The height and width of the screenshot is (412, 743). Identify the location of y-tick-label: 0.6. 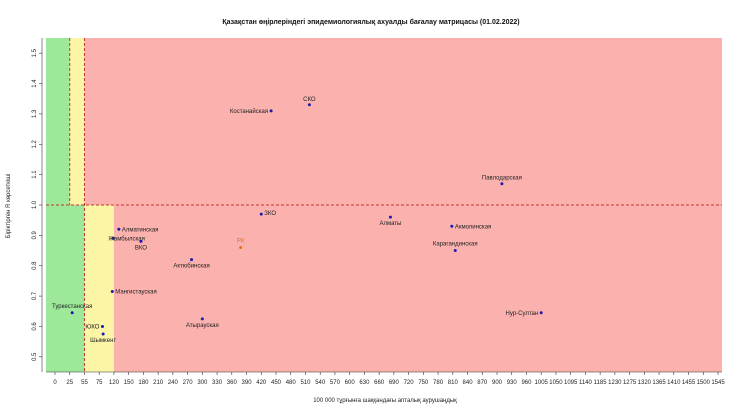
(35, 326).